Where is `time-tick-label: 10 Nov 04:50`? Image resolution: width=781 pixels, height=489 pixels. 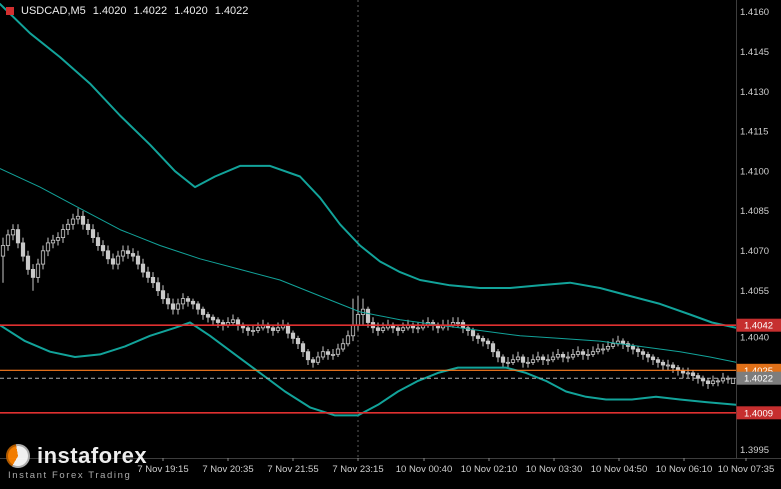 time-tick-label: 10 Nov 04:50 is located at coordinates (619, 469).